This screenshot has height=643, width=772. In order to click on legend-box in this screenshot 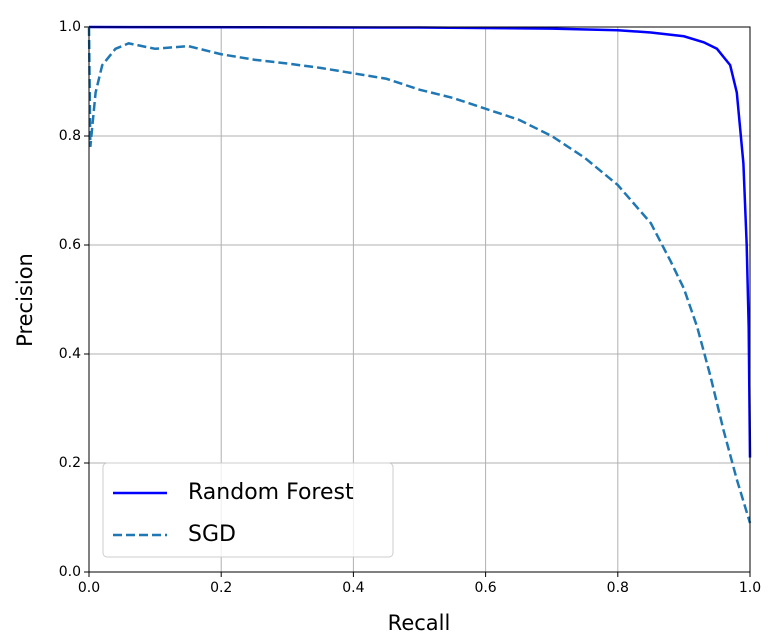, I will do `click(248, 510)`.